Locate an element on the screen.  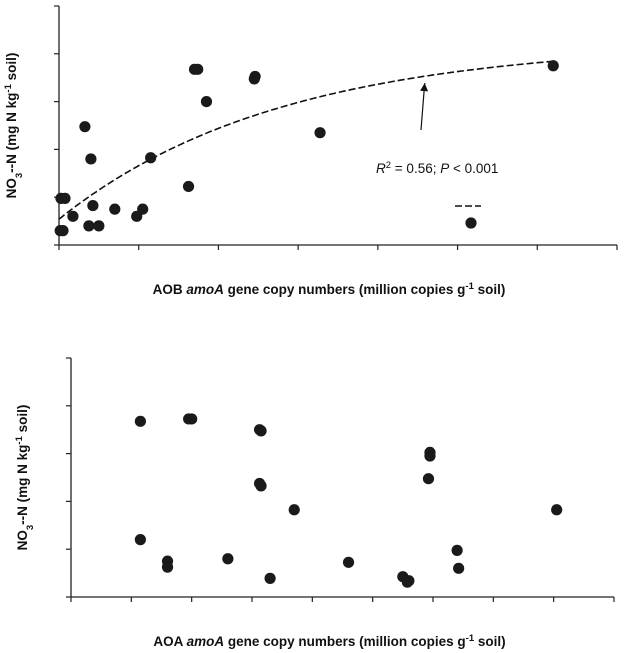
r2-text-part: R is located at coordinates (381, 168).